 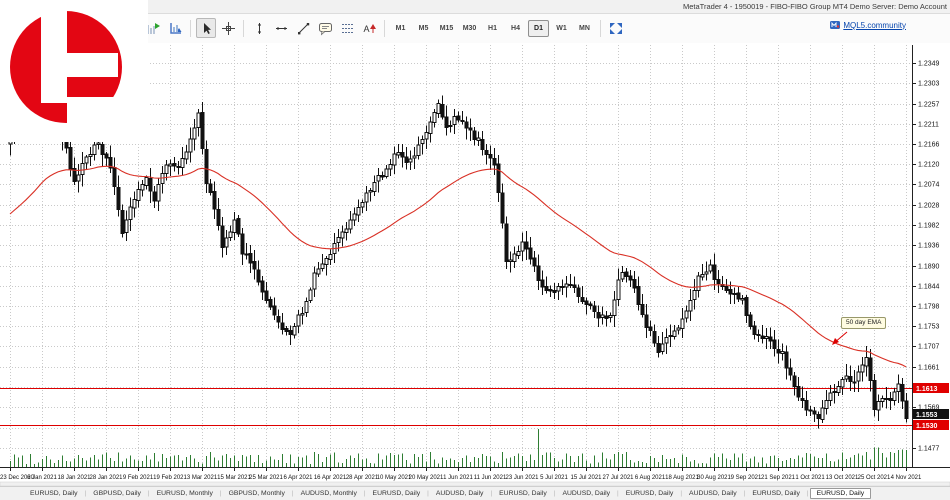 I want to click on svg-text: 13 Oct 2021, so click(x=842, y=478).